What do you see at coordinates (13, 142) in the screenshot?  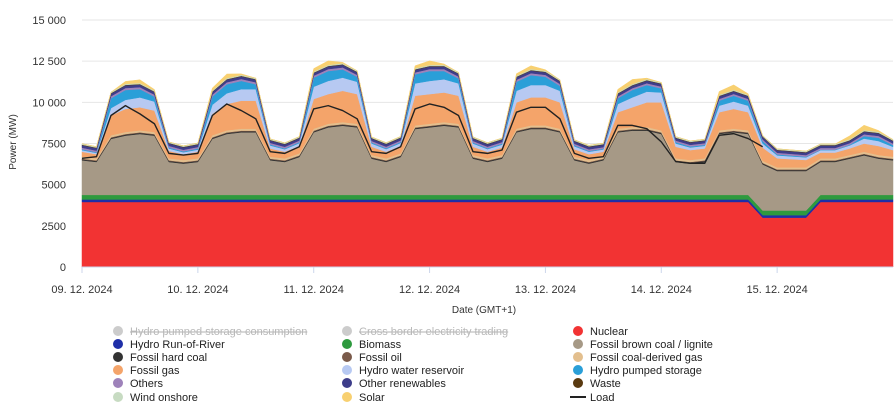 I see `y-axis-title: Power (MW)` at bounding box center [13, 142].